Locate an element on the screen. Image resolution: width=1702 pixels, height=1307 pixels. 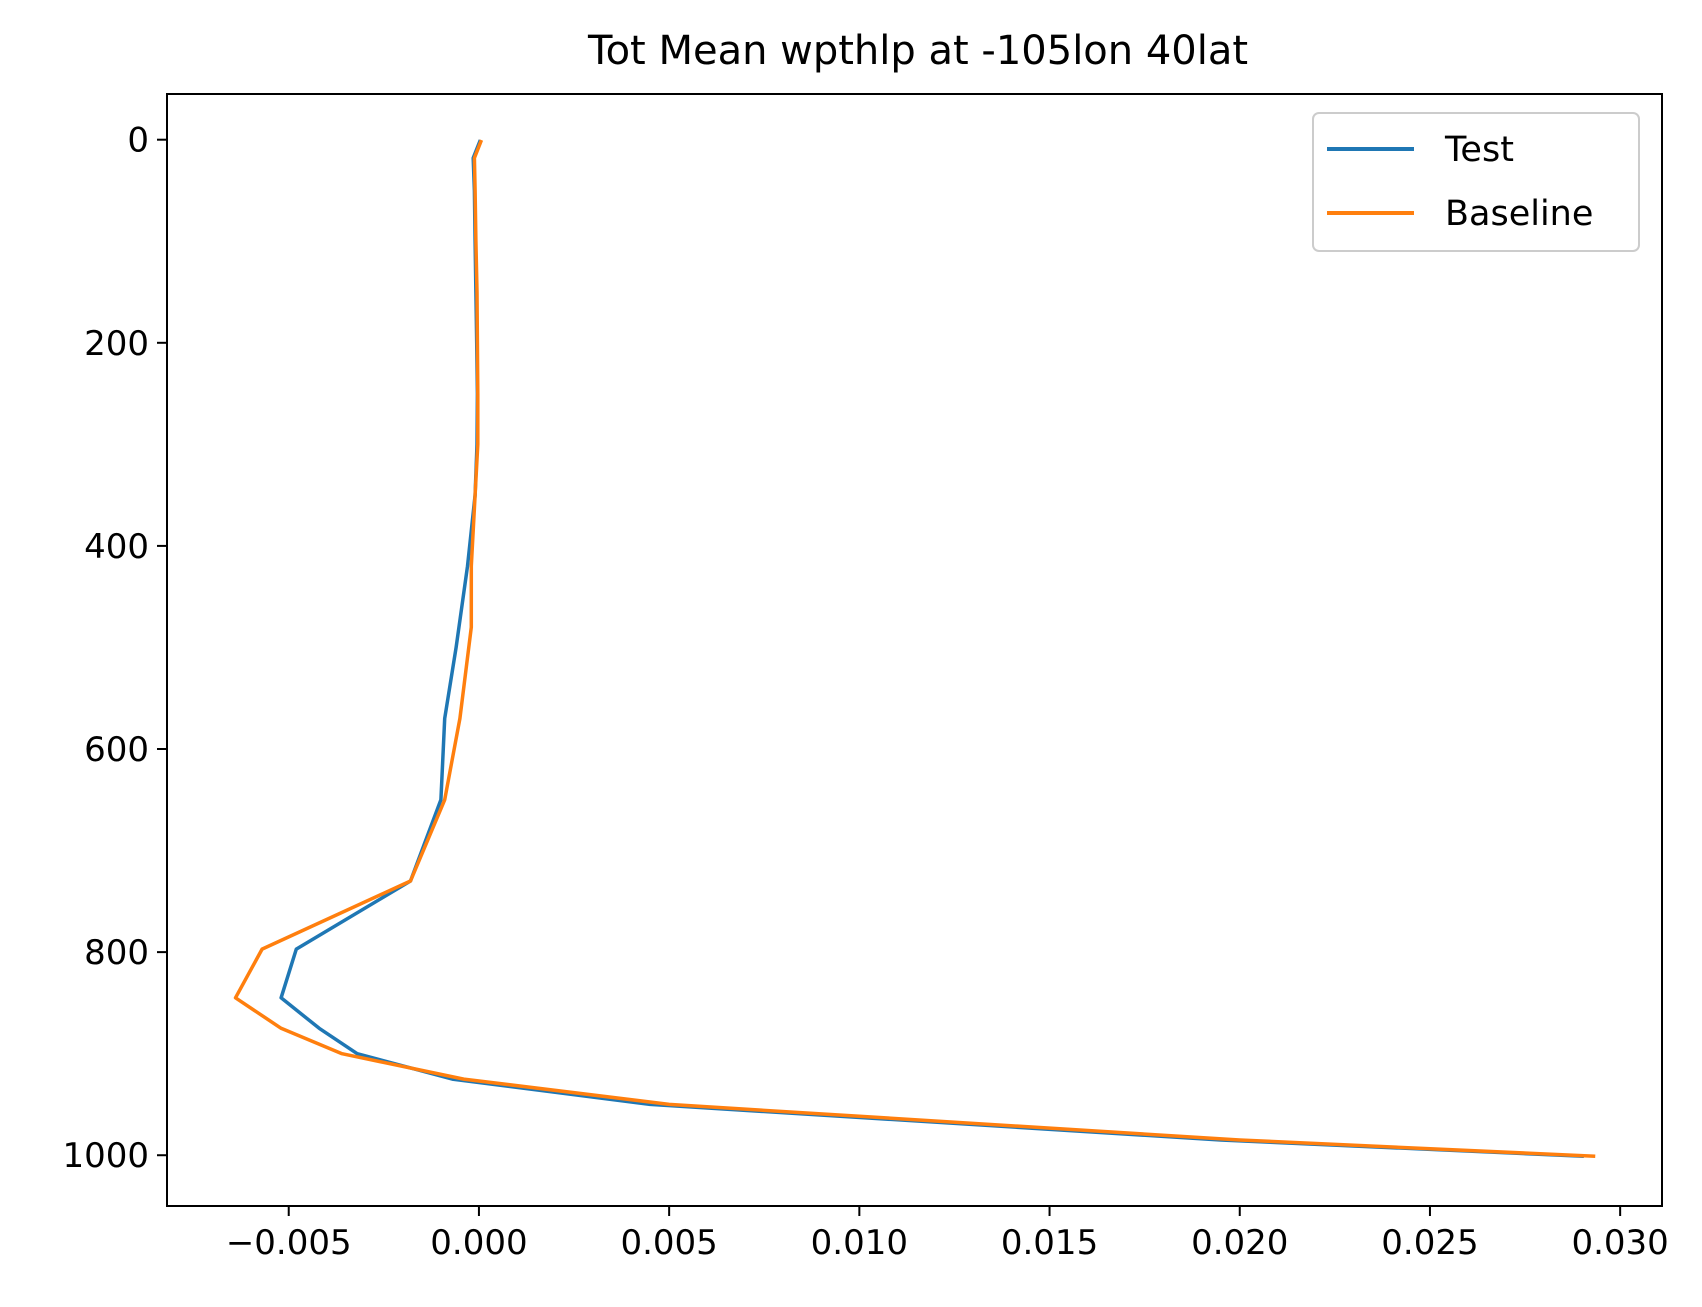
legend: Test Baseline is located at coordinates (1476, 182).